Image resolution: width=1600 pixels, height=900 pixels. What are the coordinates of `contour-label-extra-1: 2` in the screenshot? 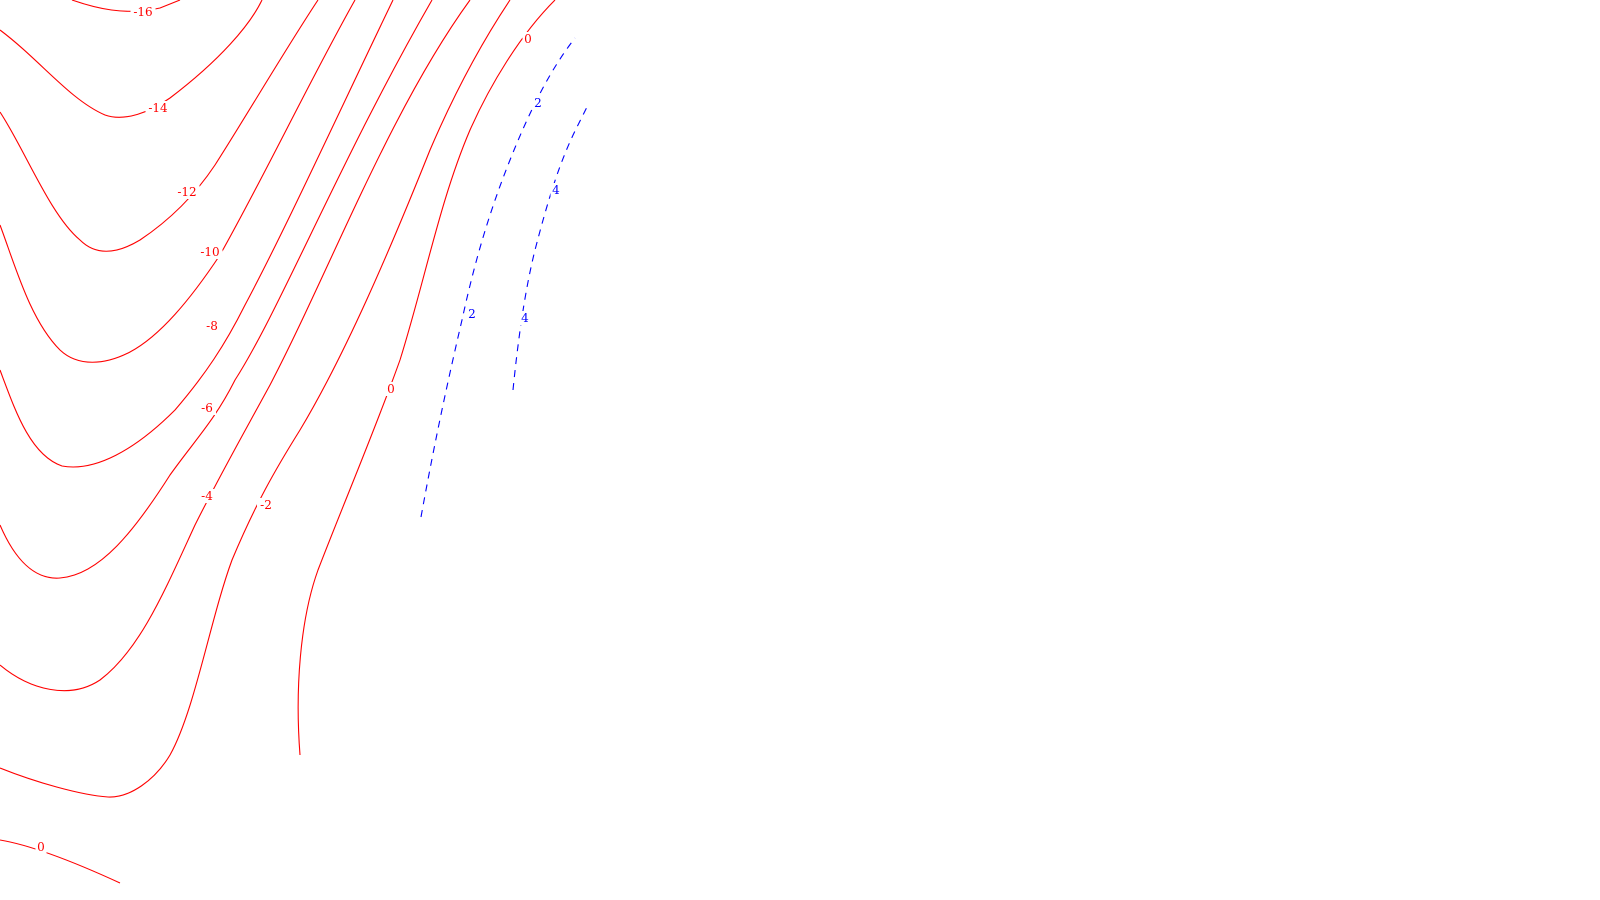 It's located at (538, 103).